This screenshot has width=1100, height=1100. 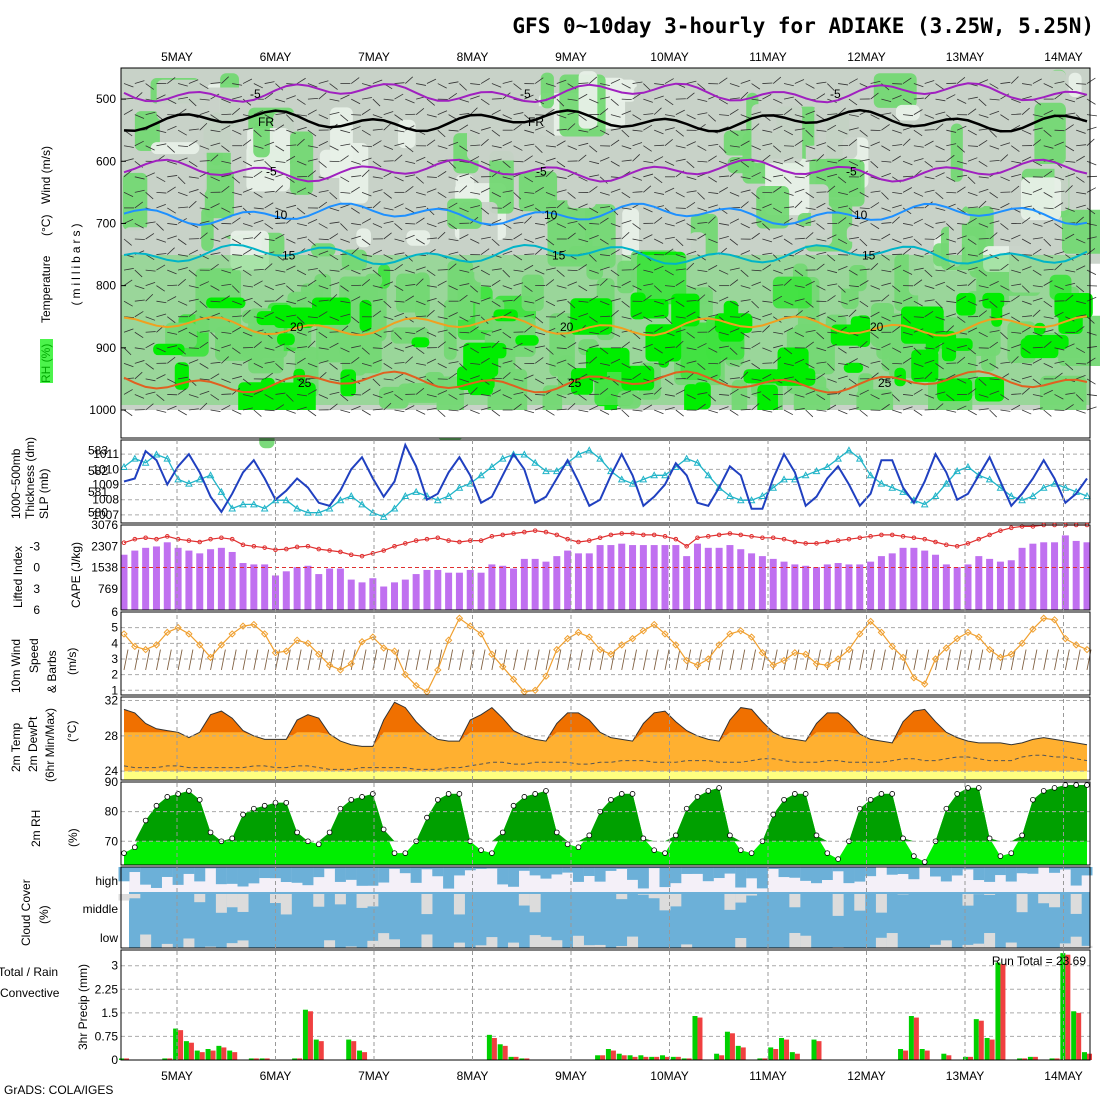 I want to click on thickness-line, so click(x=605, y=483).